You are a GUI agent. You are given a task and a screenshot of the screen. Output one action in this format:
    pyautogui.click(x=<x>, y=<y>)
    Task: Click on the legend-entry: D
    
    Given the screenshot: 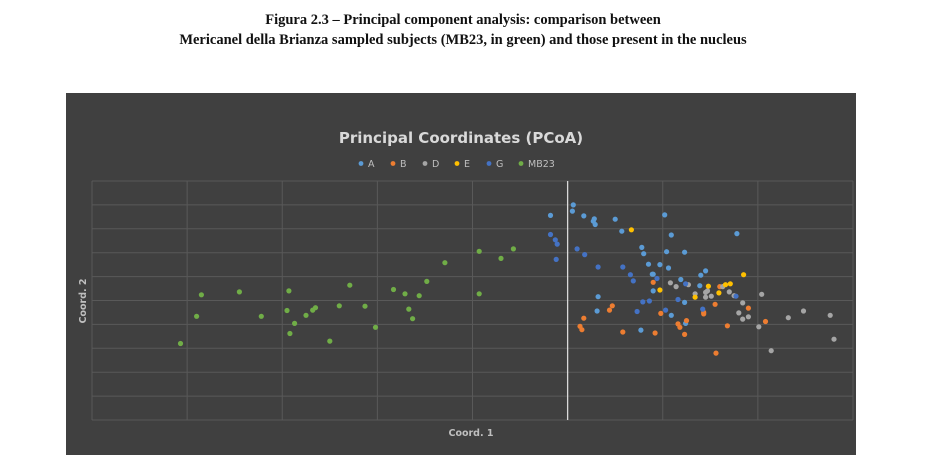 What is the action you would take?
    pyautogui.click(x=430, y=164)
    